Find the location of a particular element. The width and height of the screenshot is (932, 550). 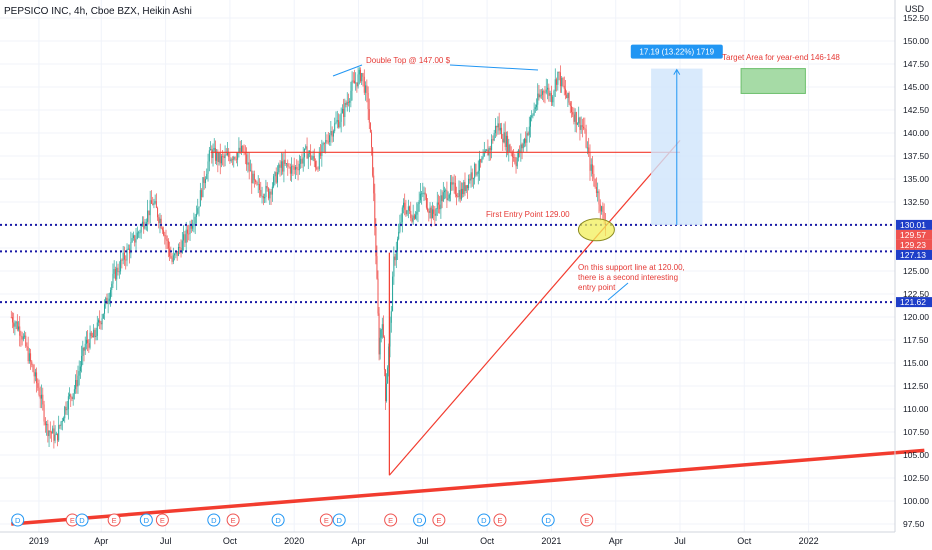

price-badge-label: 129.57 is located at coordinates (913, 235).